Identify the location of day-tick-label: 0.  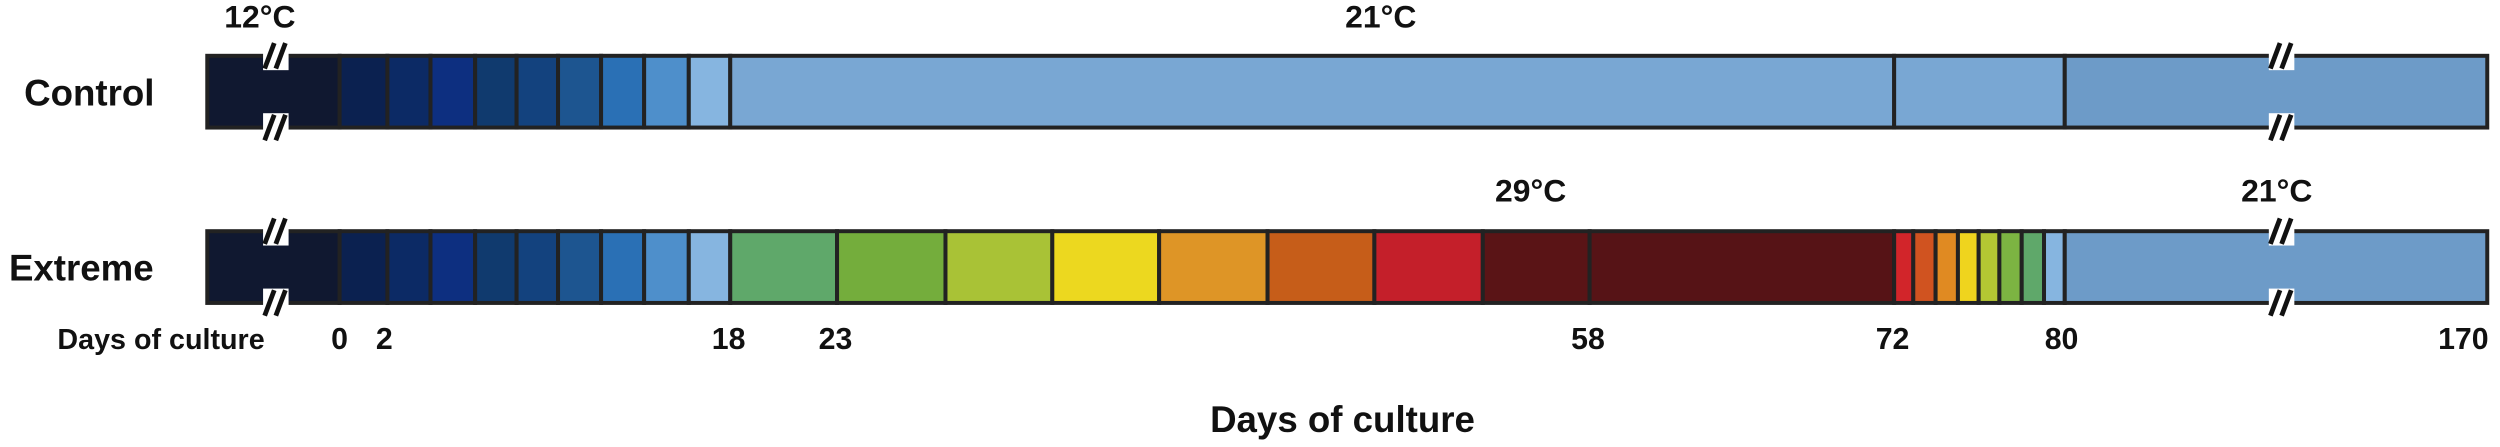
(339, 339).